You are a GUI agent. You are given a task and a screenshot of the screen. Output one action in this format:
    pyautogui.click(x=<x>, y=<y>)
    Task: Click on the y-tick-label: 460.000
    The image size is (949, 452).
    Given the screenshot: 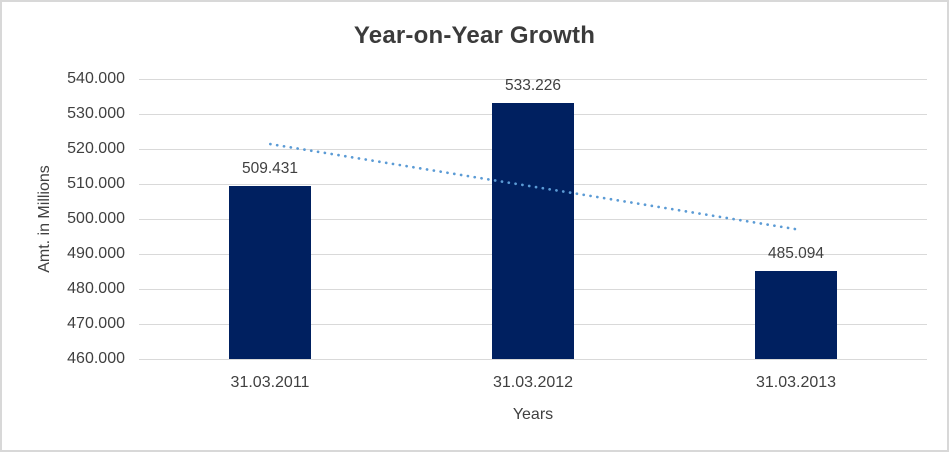 What is the action you would take?
    pyautogui.click(x=96, y=358)
    